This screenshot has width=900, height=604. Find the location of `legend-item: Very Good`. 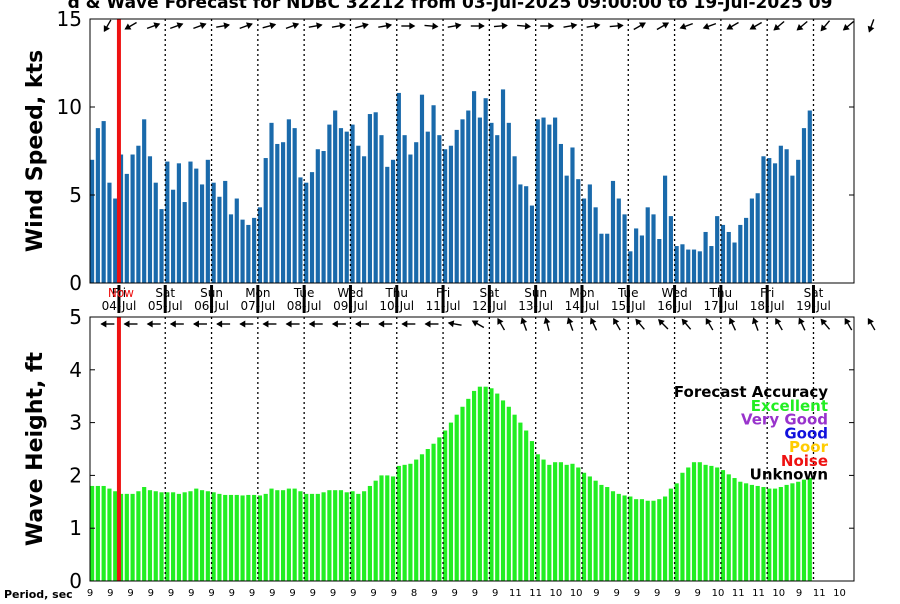

legend-item: Very Good is located at coordinates (784, 420).